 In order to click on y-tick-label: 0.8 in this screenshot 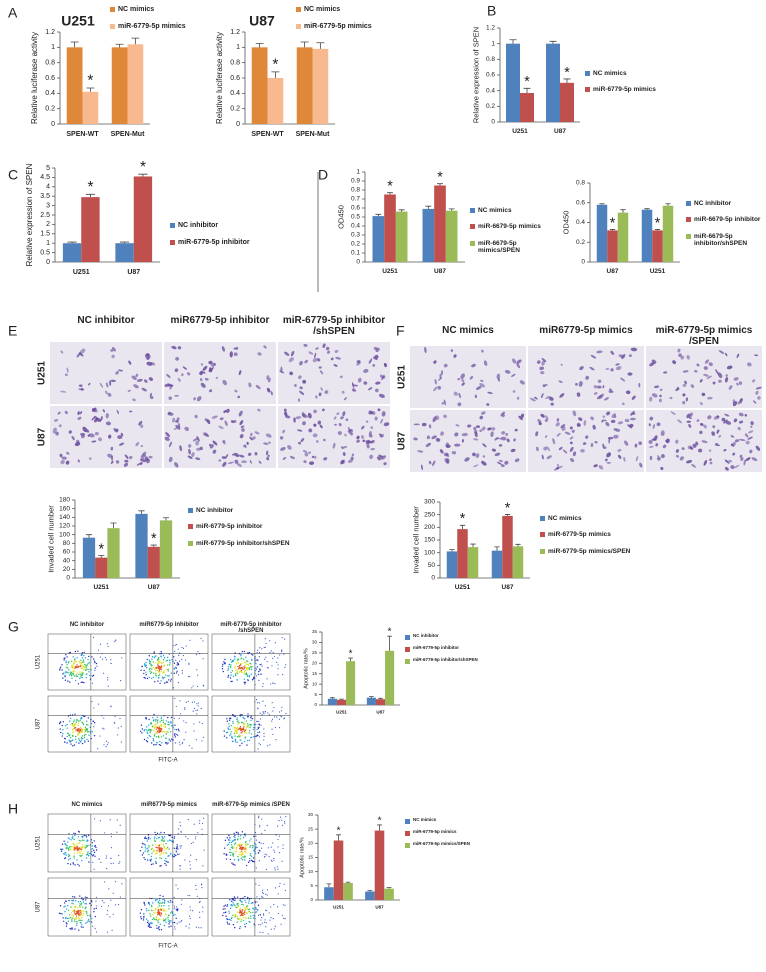, I will do `click(355, 190)`.